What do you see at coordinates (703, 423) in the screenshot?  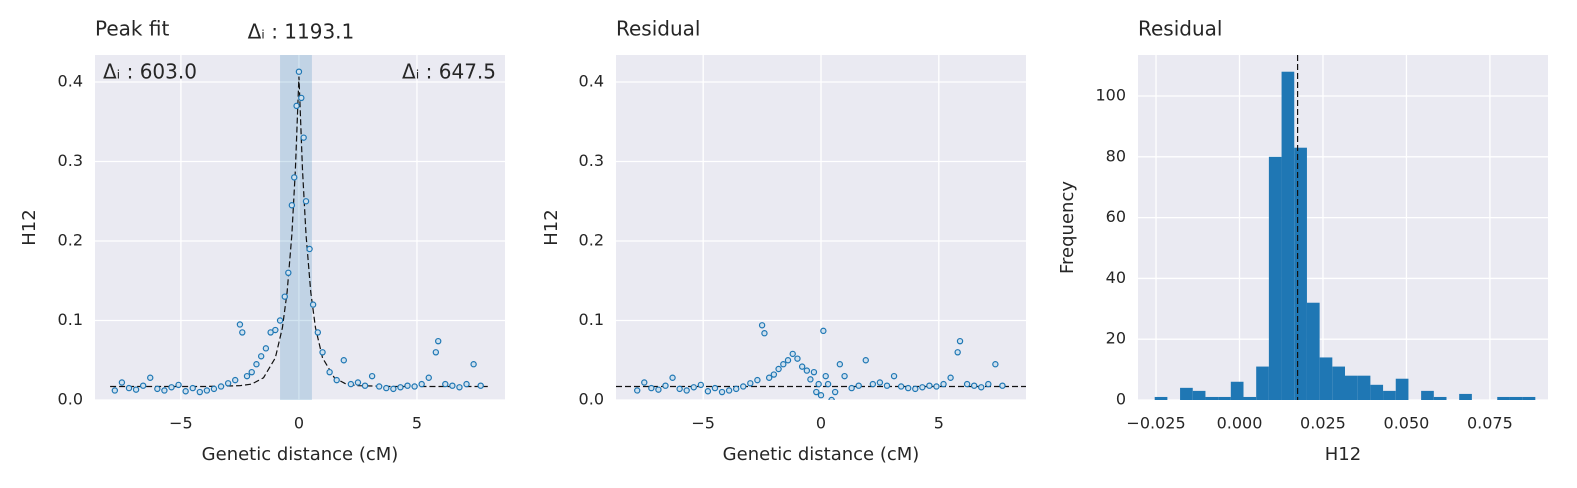 I see `x-tick-label: −5` at bounding box center [703, 423].